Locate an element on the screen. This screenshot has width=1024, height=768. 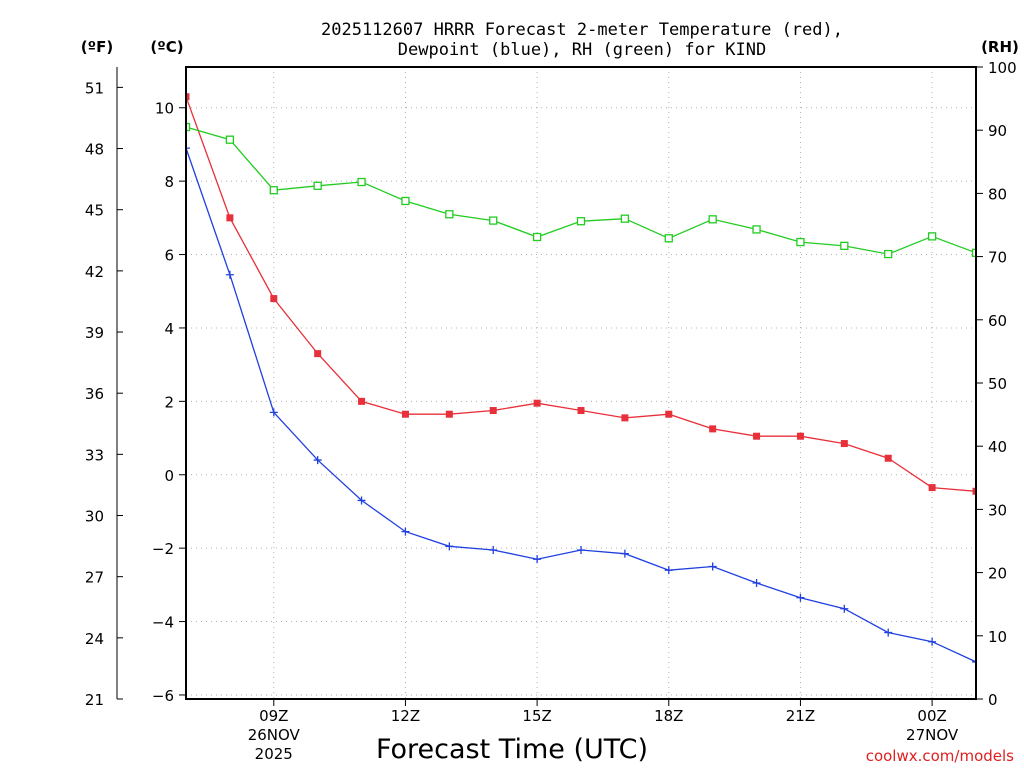
fahrenheit-unit-label: (ºF) is located at coordinates (97, 47).